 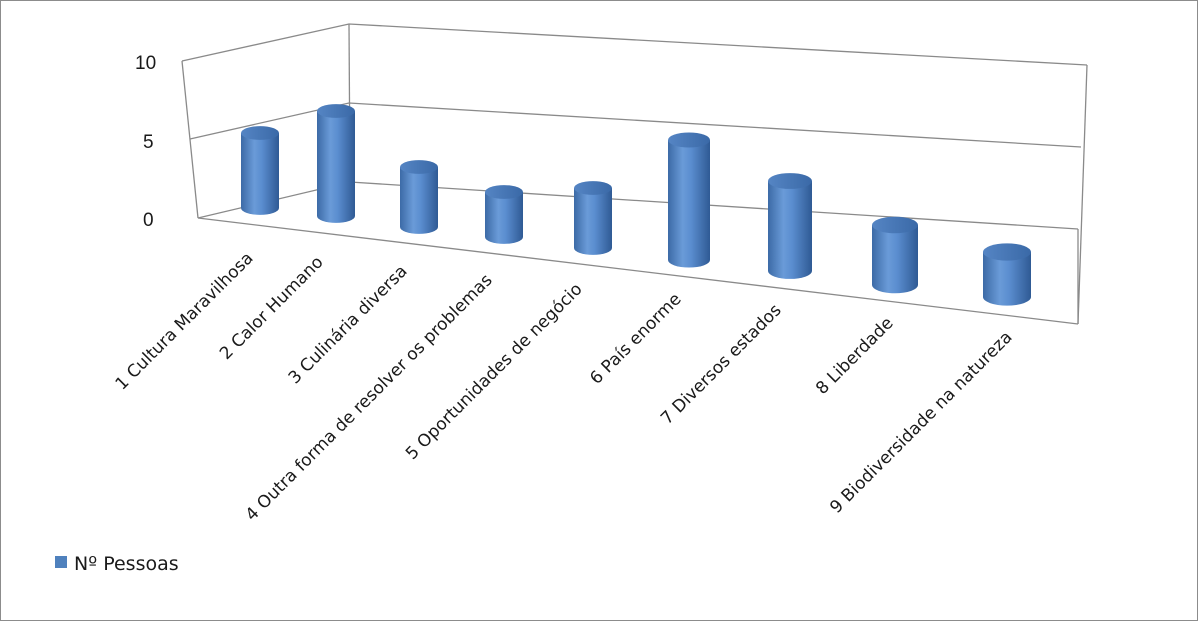 What do you see at coordinates (145, 63) in the screenshot?
I see `y-tick-label: 10` at bounding box center [145, 63].